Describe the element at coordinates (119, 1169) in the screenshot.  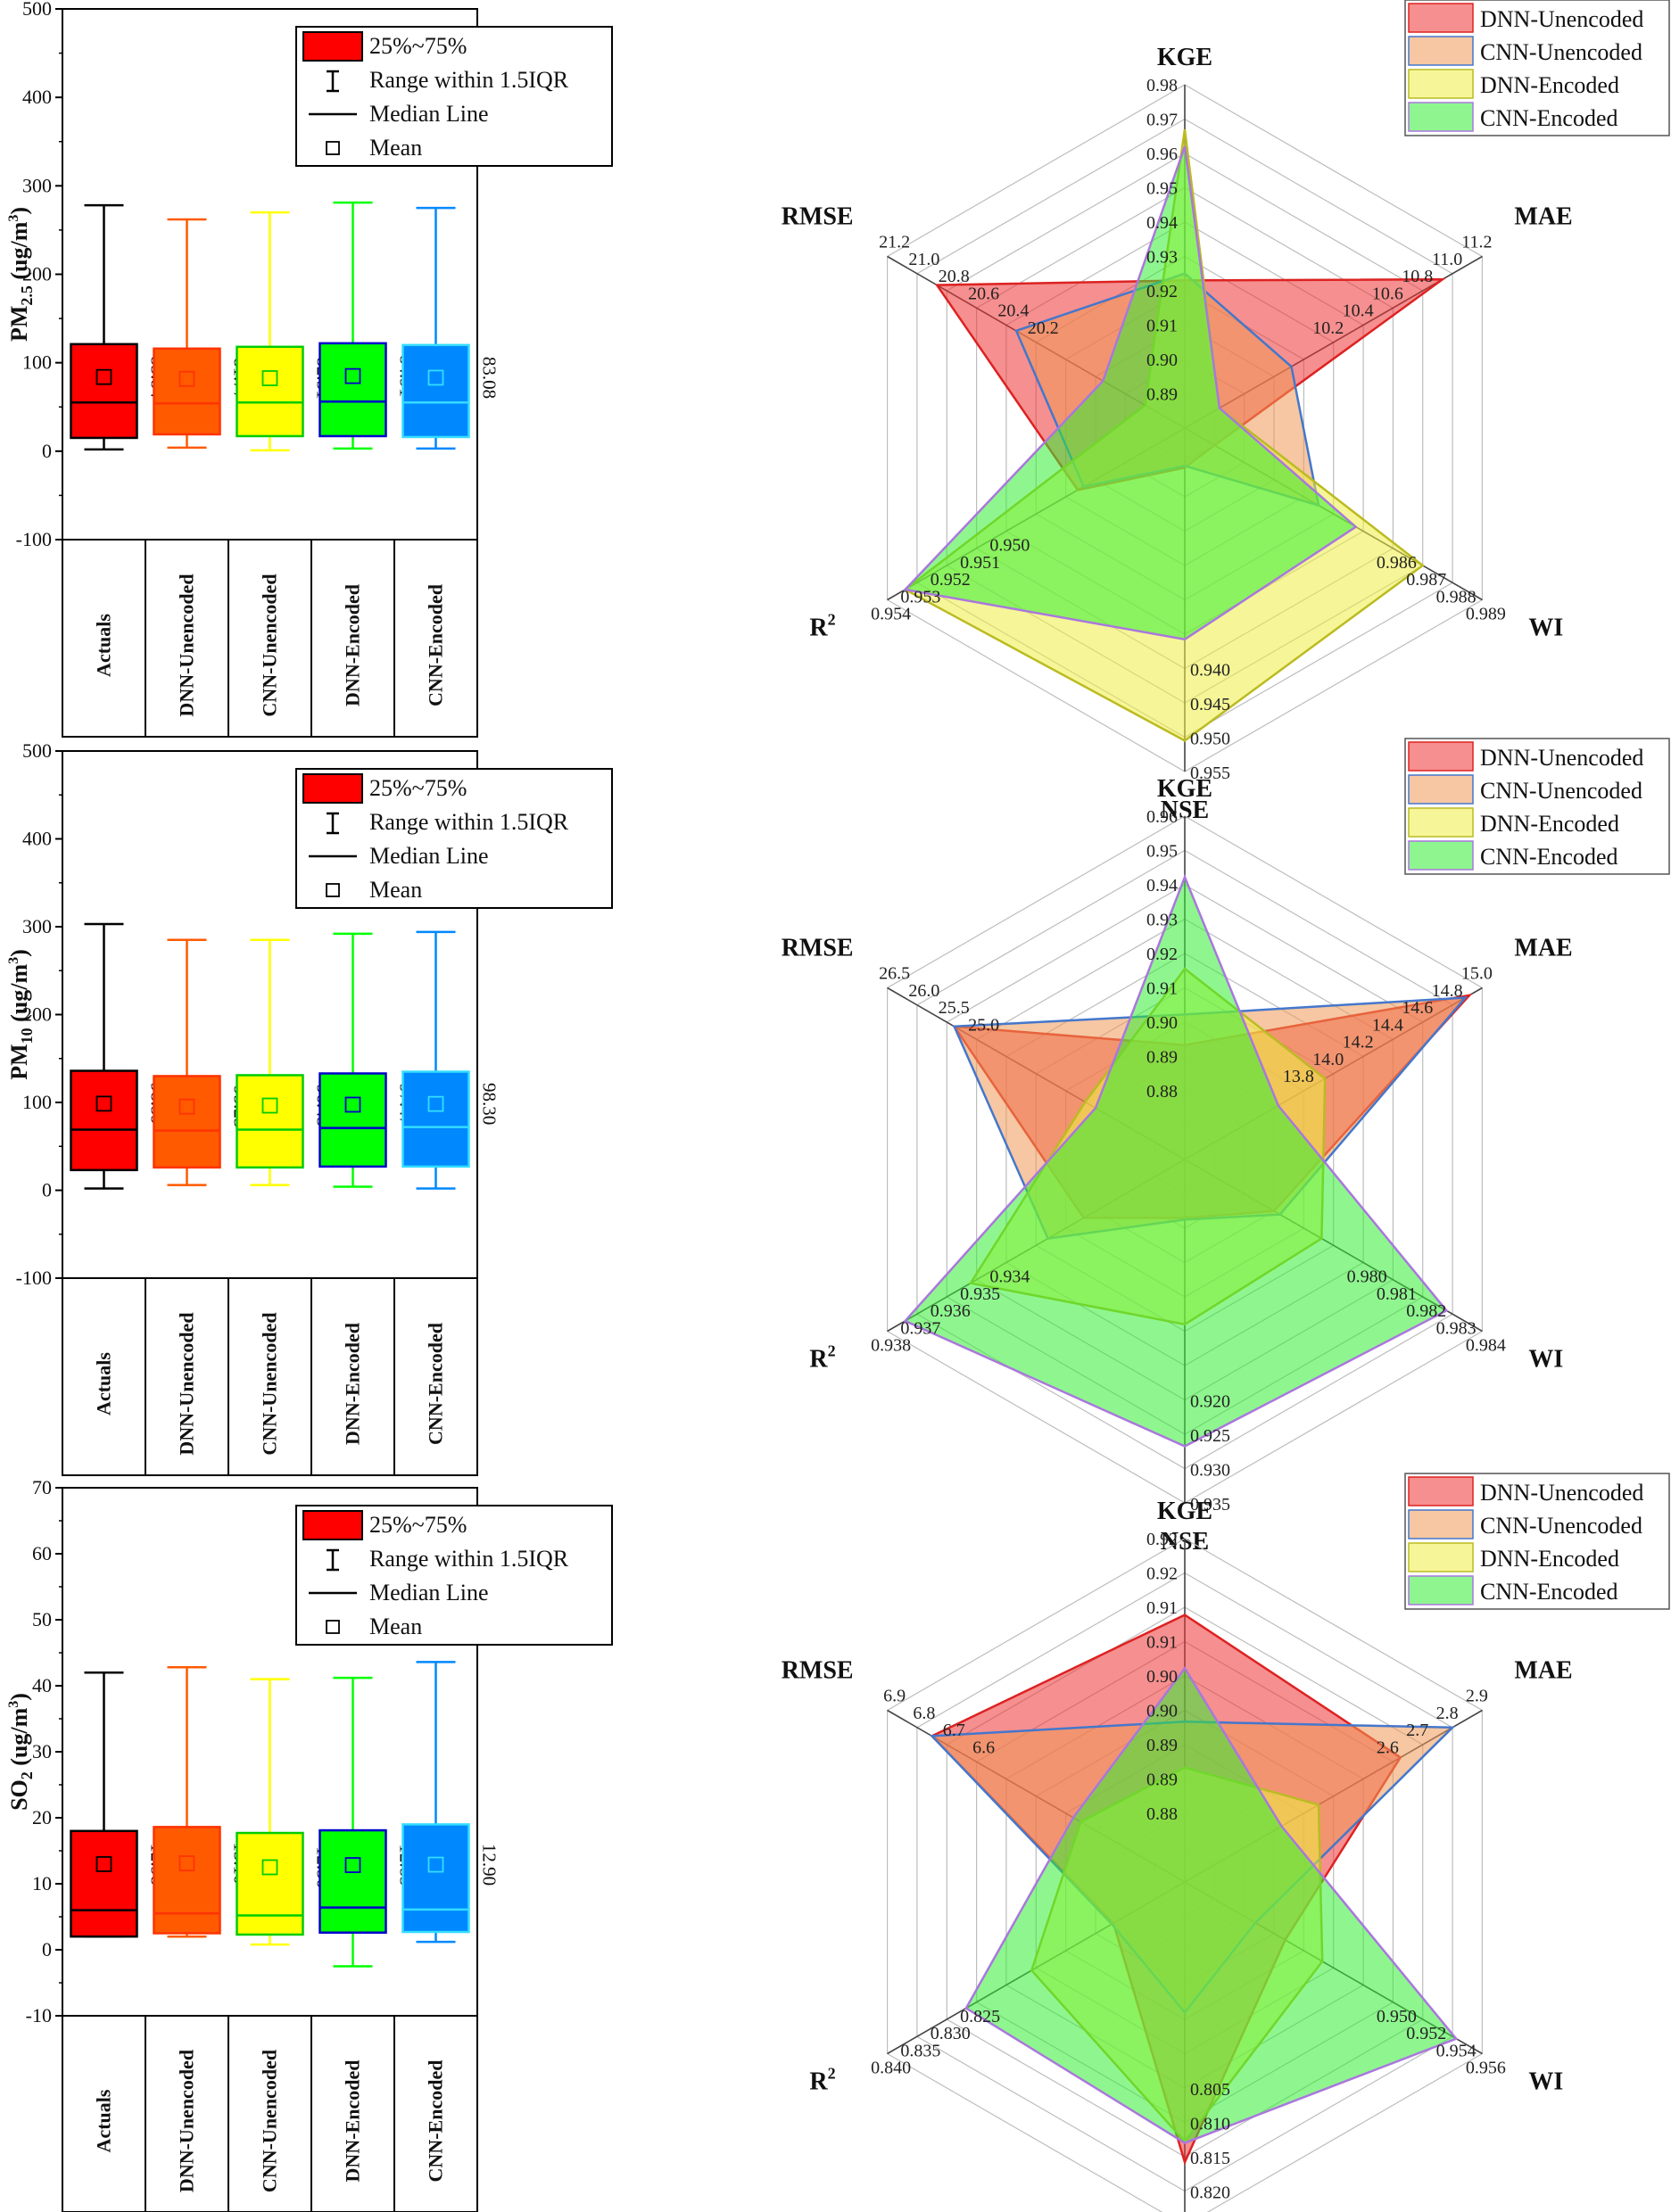
I see `box-actuals: 98.59Actuals` at that location.